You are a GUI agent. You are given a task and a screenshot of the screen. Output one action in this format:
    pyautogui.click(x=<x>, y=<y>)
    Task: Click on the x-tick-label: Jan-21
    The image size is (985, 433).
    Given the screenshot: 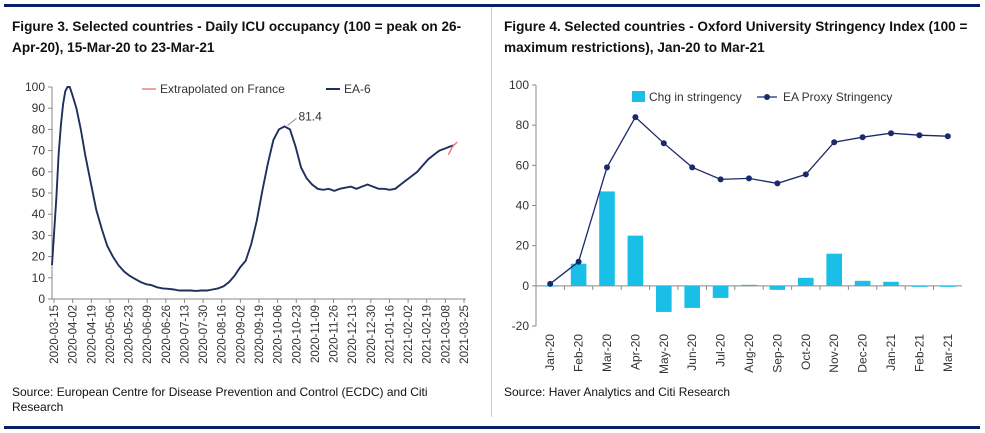 What is the action you would take?
    pyautogui.click(x=891, y=352)
    